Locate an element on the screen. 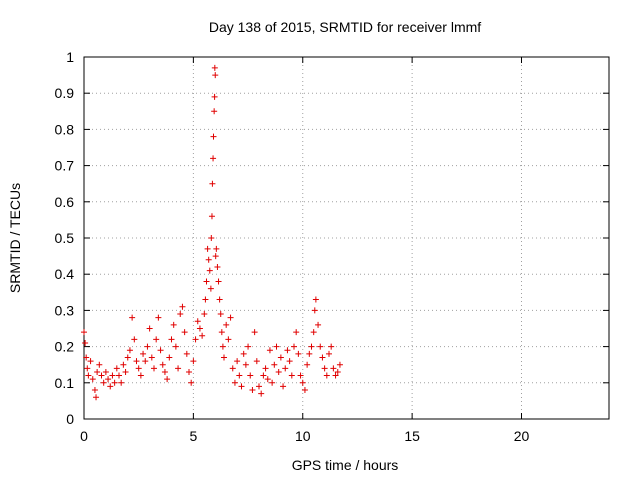 The image size is (640, 480). y-axis-label: SRMTID / TECUs is located at coordinates (15, 238).